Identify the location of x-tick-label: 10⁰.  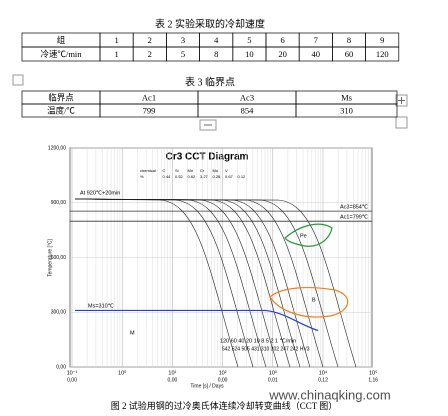
(122, 372).